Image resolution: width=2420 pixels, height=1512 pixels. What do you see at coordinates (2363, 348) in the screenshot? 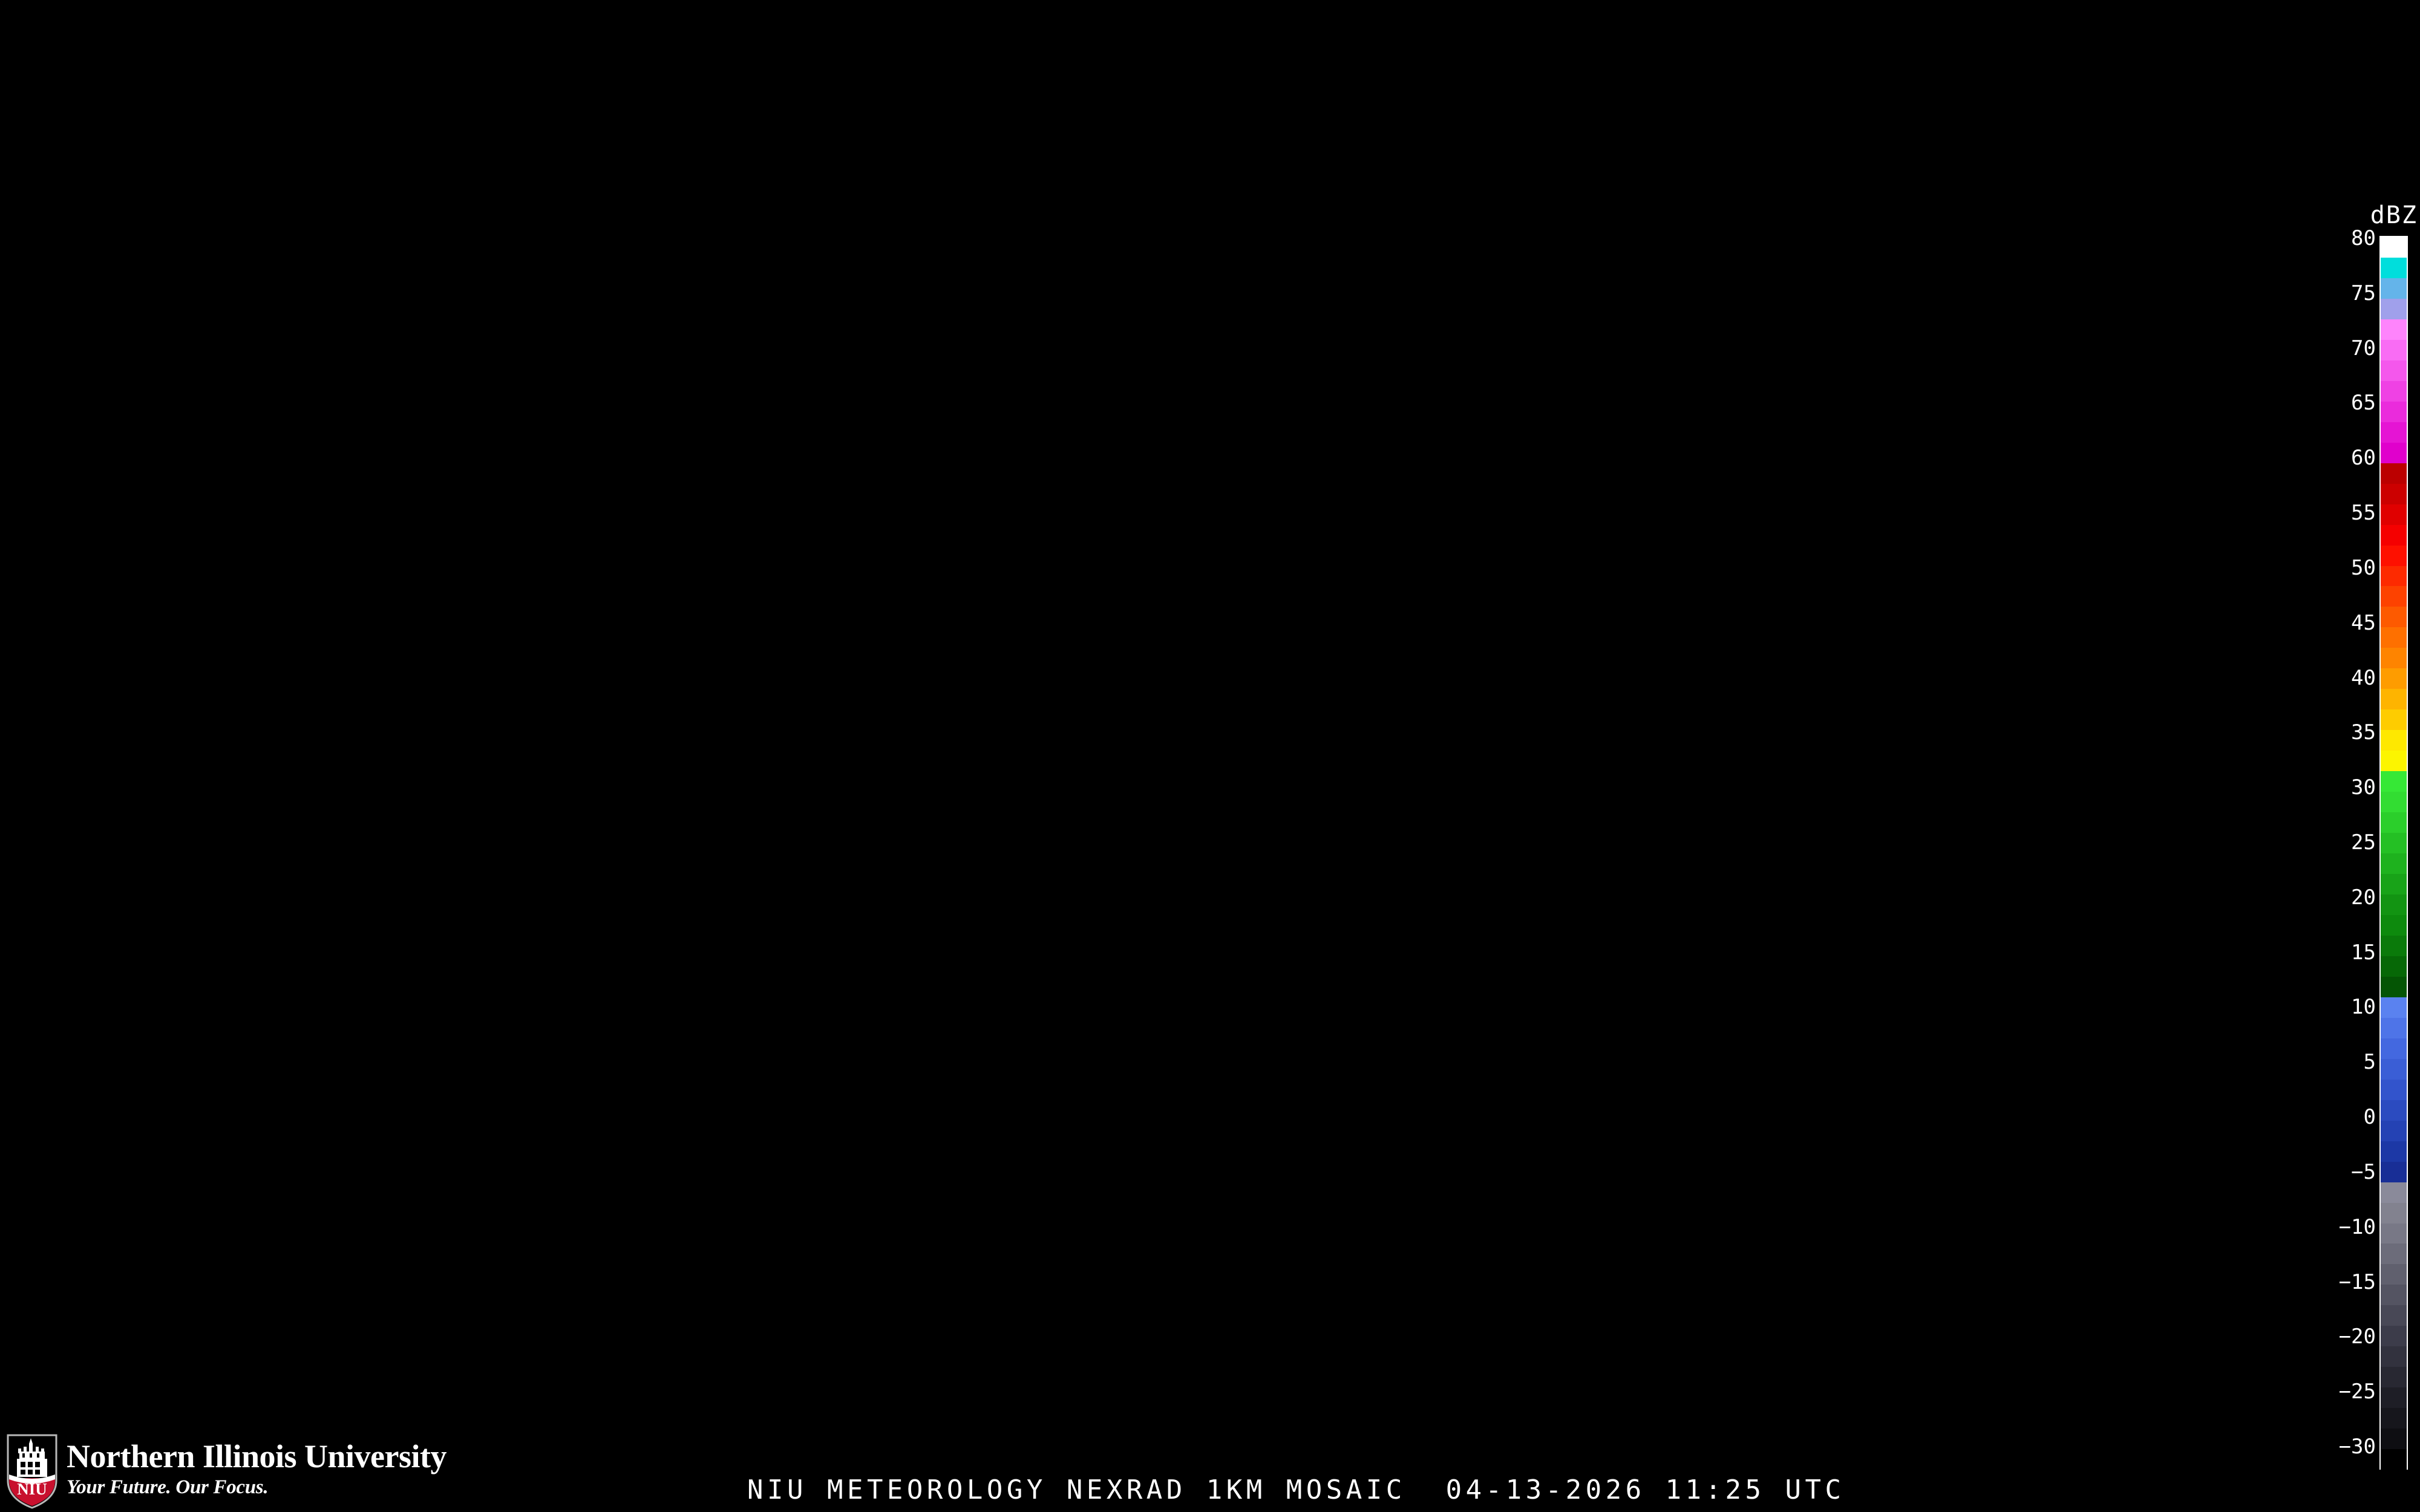
I see `colorbar-tick: 70` at bounding box center [2363, 348].